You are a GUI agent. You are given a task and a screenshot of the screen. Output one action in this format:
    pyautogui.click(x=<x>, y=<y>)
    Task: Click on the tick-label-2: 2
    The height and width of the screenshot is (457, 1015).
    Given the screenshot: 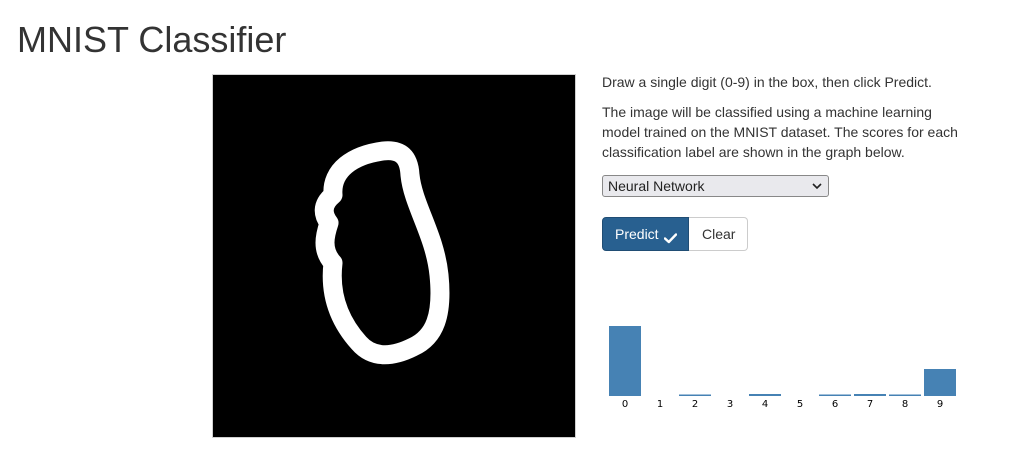 What is the action you would take?
    pyautogui.click(x=695, y=404)
    